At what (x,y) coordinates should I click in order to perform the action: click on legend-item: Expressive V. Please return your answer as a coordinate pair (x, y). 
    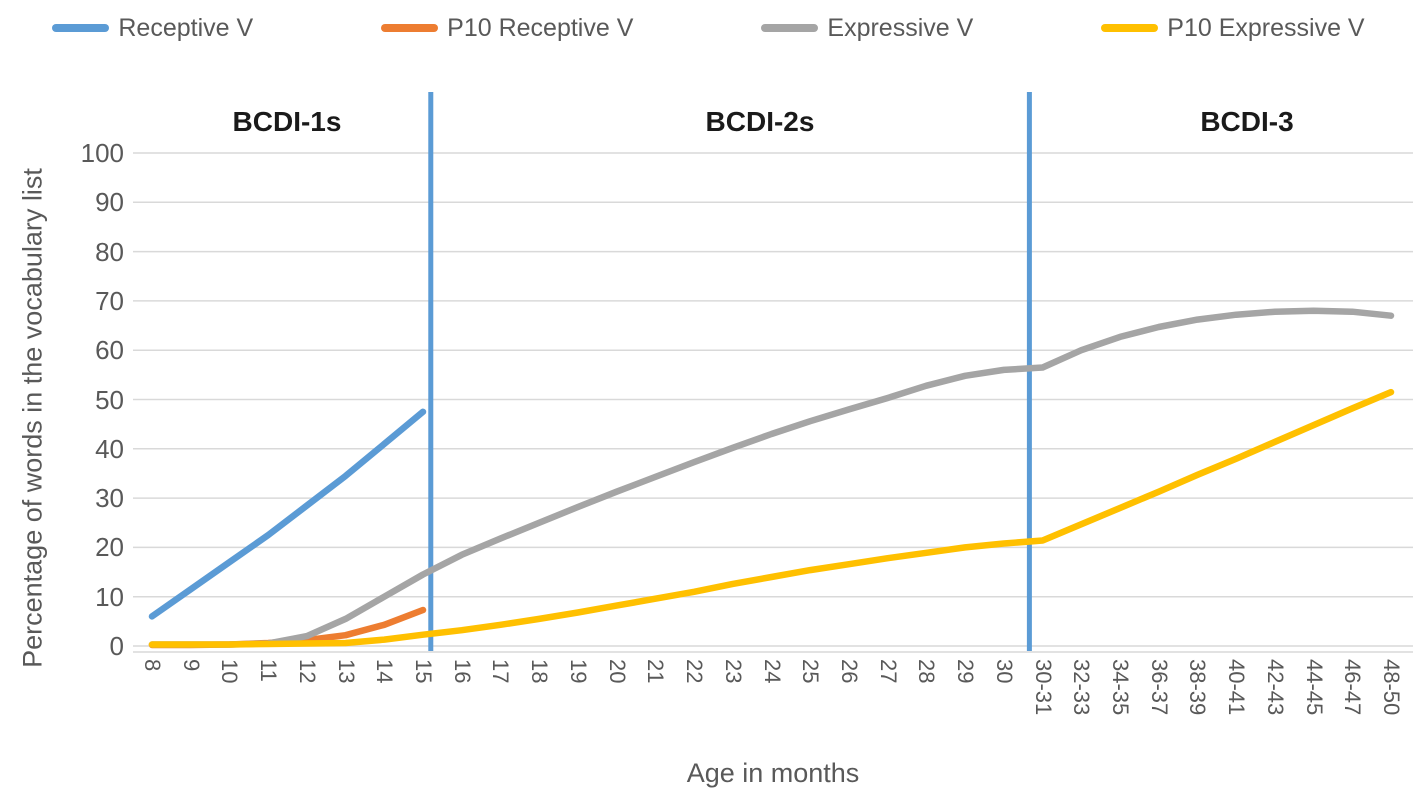
    Looking at the image, I should click on (867, 28).